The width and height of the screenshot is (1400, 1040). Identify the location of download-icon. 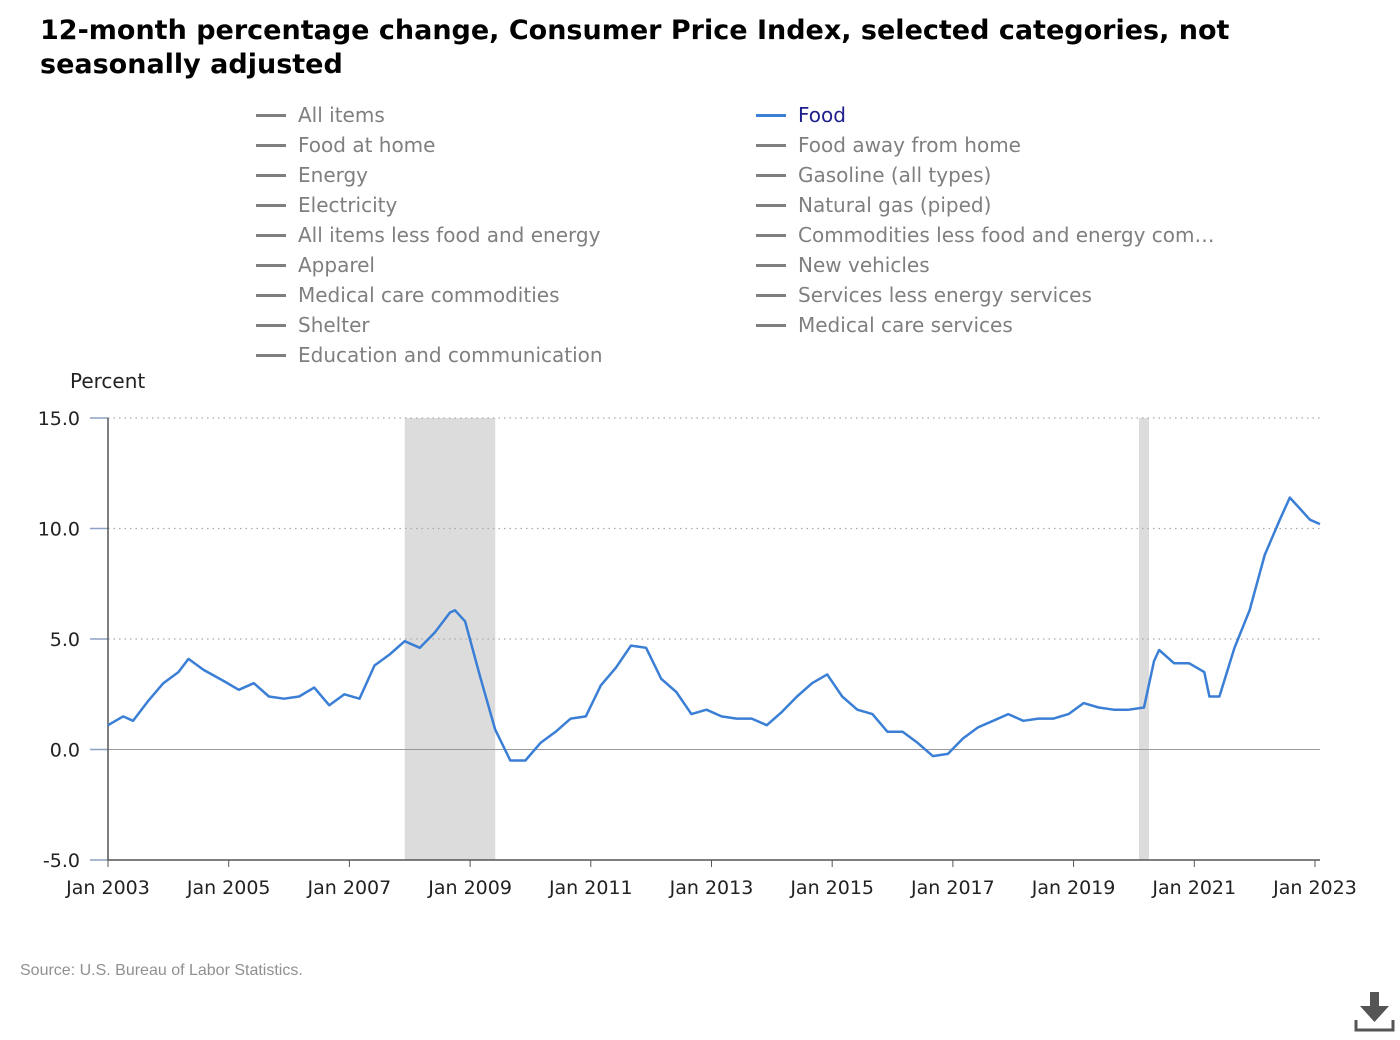
(1374, 1012).